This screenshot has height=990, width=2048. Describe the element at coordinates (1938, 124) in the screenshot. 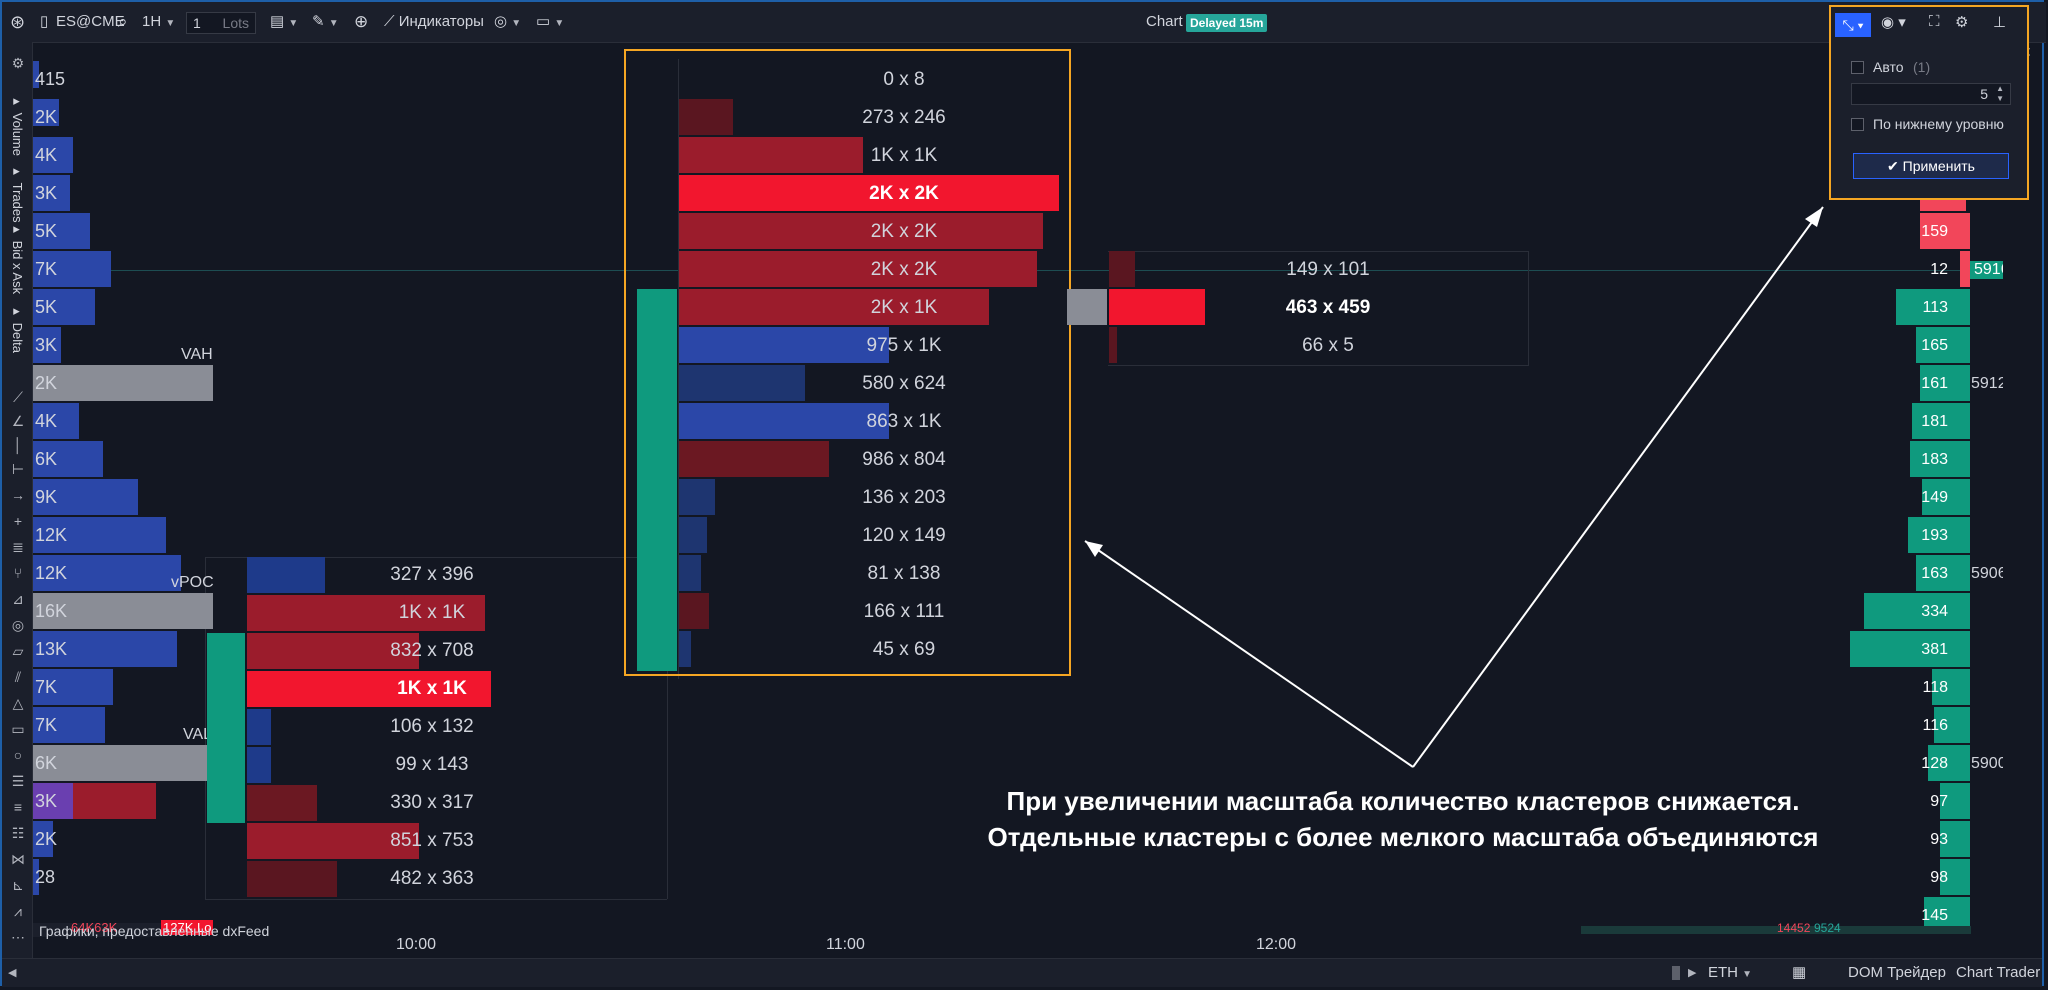

I see `lower-level-label: По нижнему уровню` at that location.